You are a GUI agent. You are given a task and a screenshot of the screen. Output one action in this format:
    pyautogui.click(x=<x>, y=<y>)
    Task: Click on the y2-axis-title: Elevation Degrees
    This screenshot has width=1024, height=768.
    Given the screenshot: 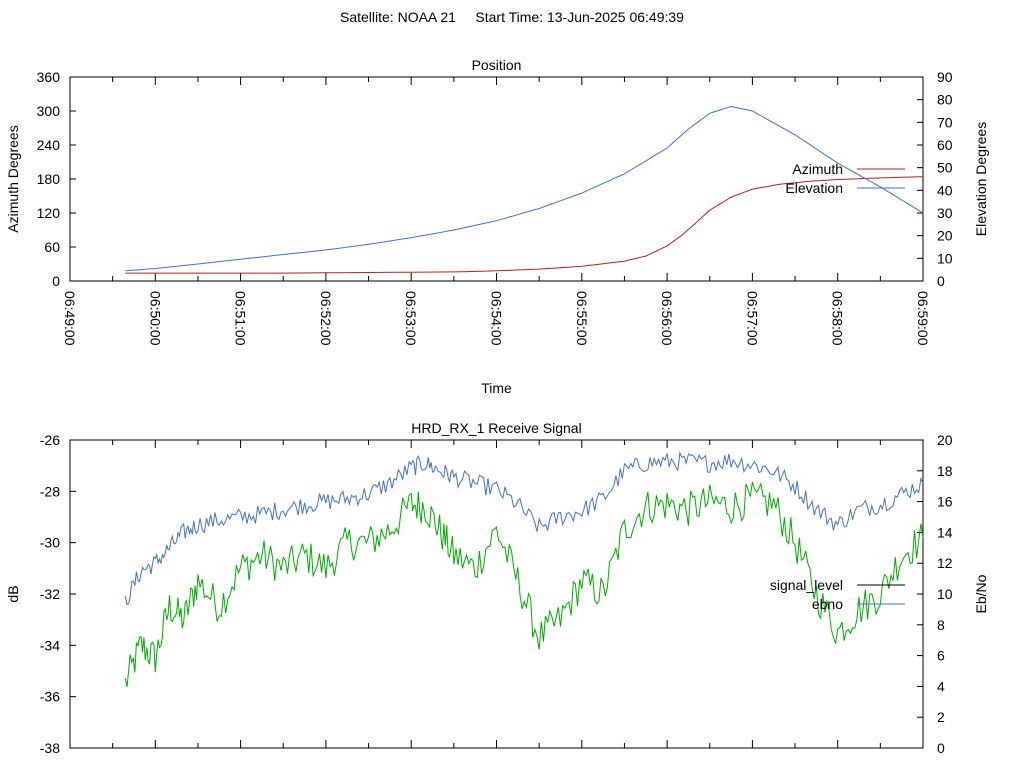 What is the action you would take?
    pyautogui.click(x=981, y=179)
    